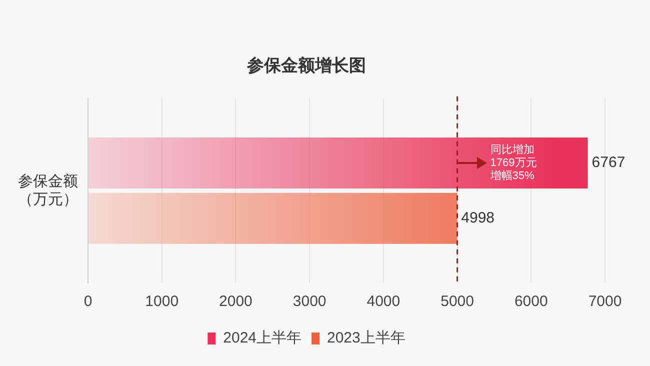 The width and height of the screenshot is (650, 366). I want to click on x-tick-label: 0, so click(88, 301).